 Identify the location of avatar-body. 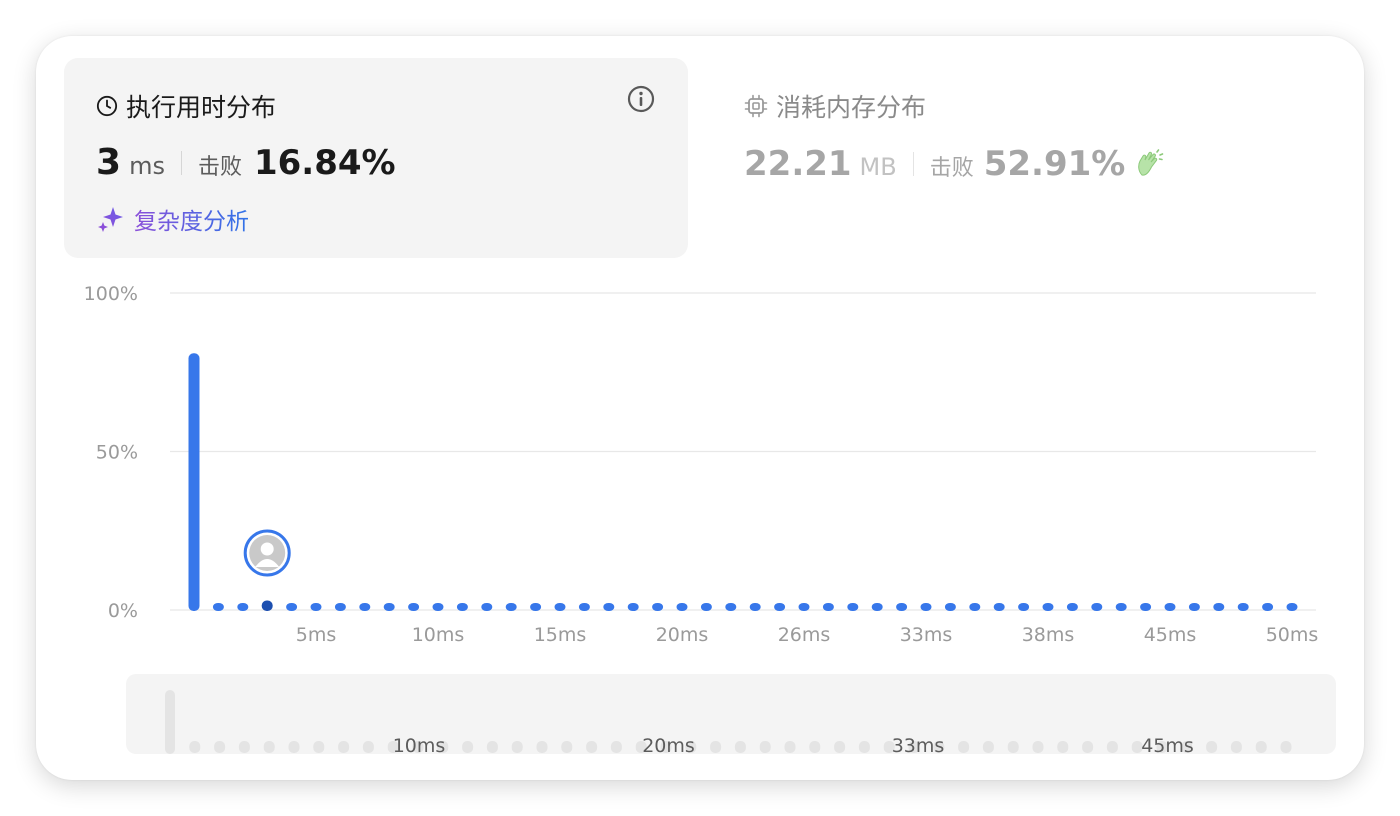
(267, 563).